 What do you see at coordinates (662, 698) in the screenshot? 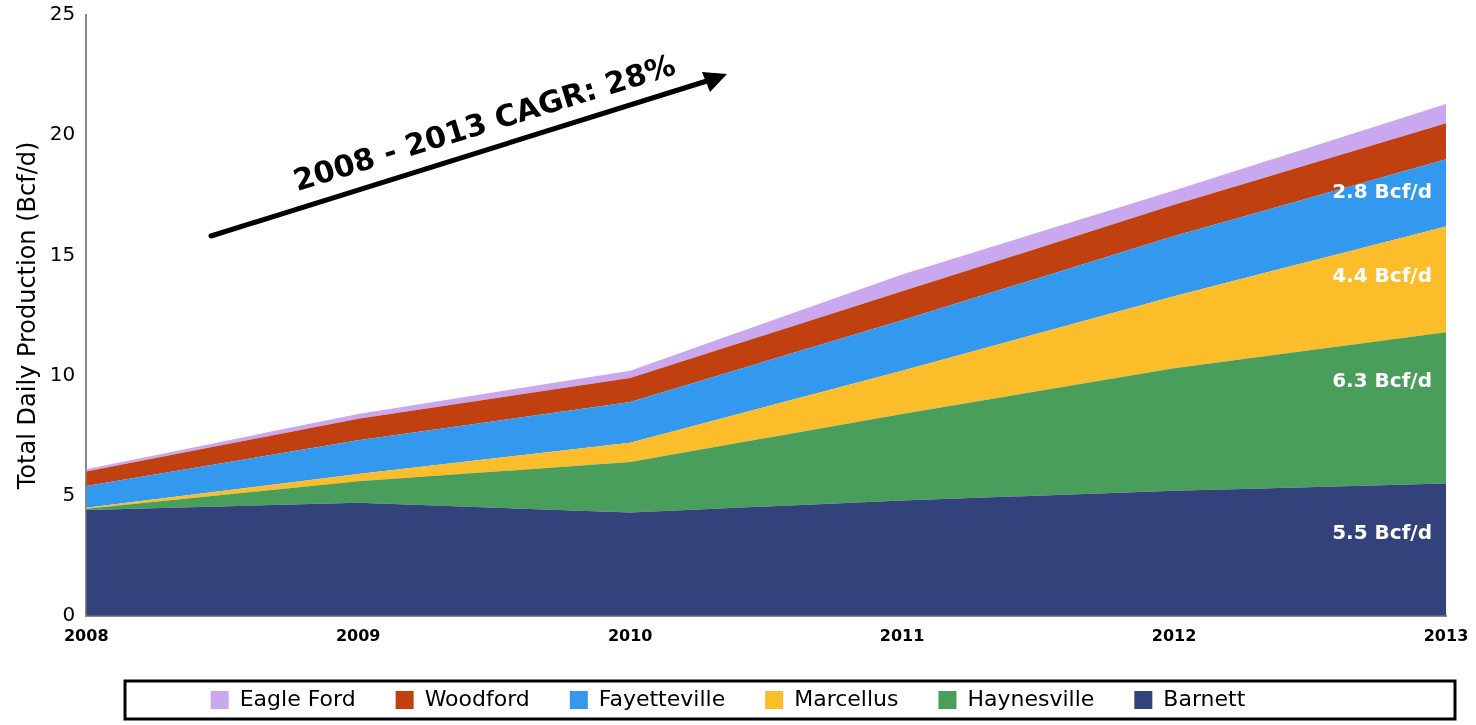
I see `legend-label: Fayetteville` at bounding box center [662, 698].